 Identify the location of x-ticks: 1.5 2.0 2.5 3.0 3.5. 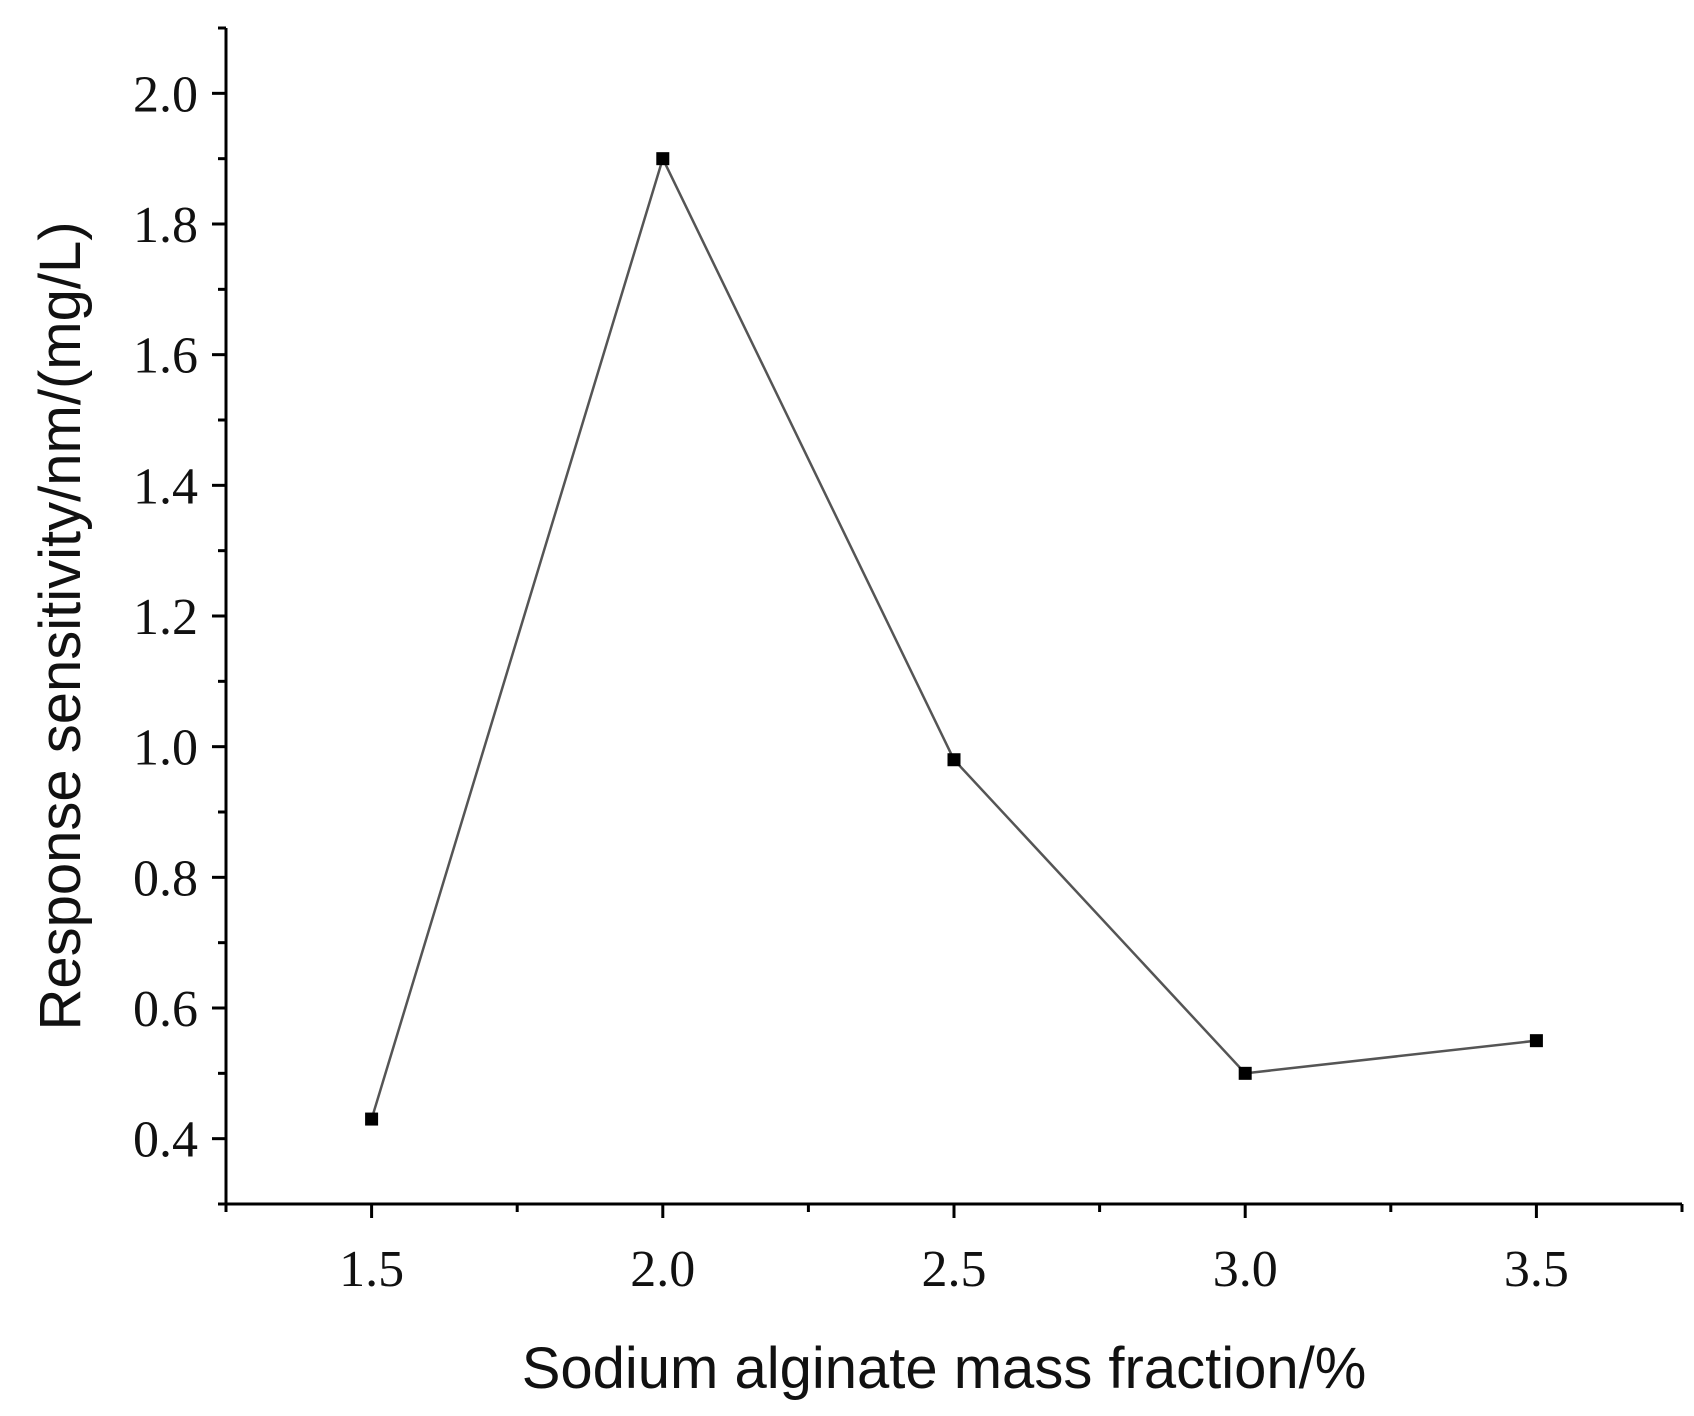
(954, 1251).